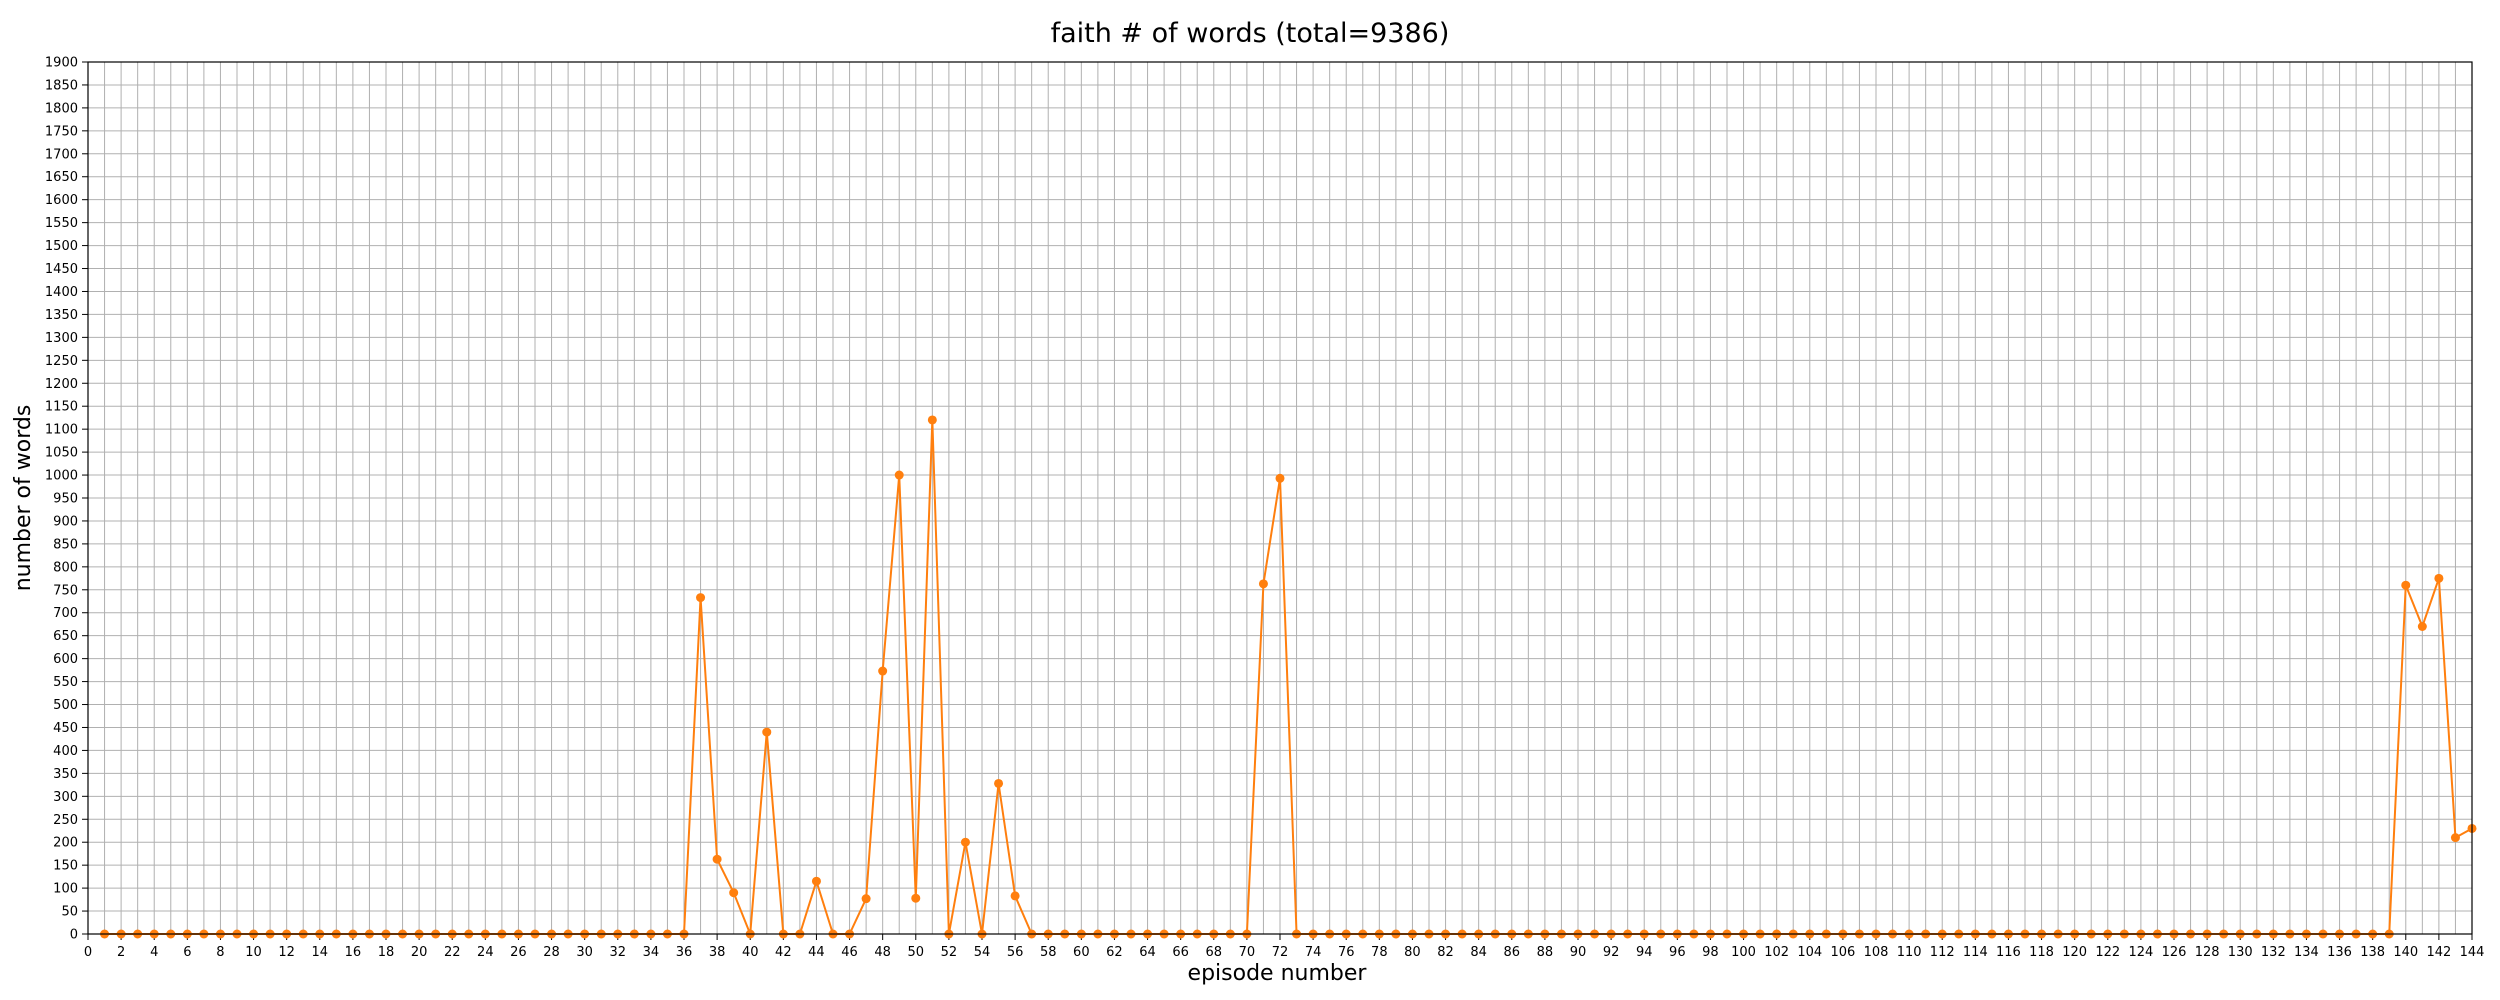 This screenshot has width=2500, height=1000. What do you see at coordinates (61, 154) in the screenshot?
I see `y-tick-label: 1700` at bounding box center [61, 154].